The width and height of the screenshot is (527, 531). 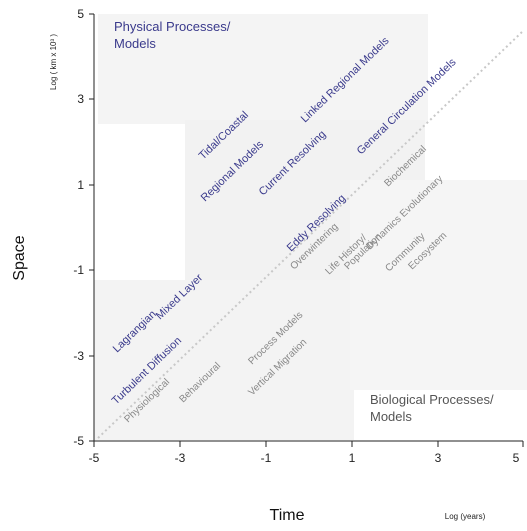 I want to click on shade-region-left, so click(x=224, y=360).